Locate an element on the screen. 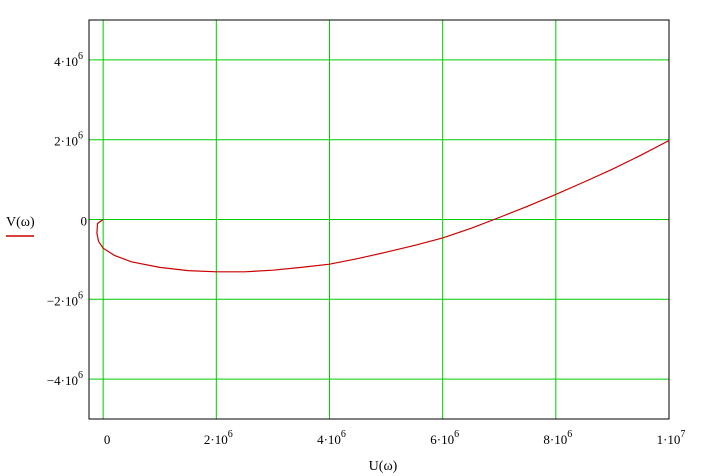 This screenshot has height=476, width=702. y-tick-label: −2·10⁶ is located at coordinates (65, 299).